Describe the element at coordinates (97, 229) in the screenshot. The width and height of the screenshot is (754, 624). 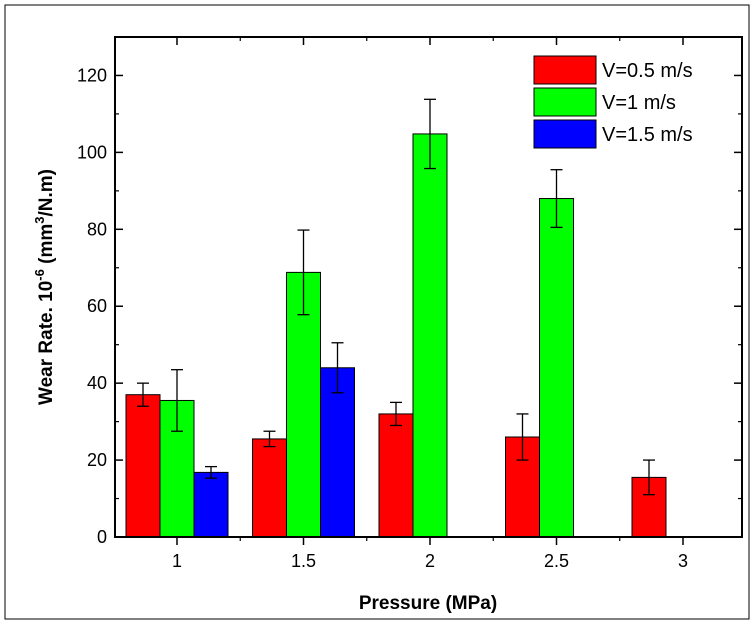
I see `y-tick-label: 80` at that location.